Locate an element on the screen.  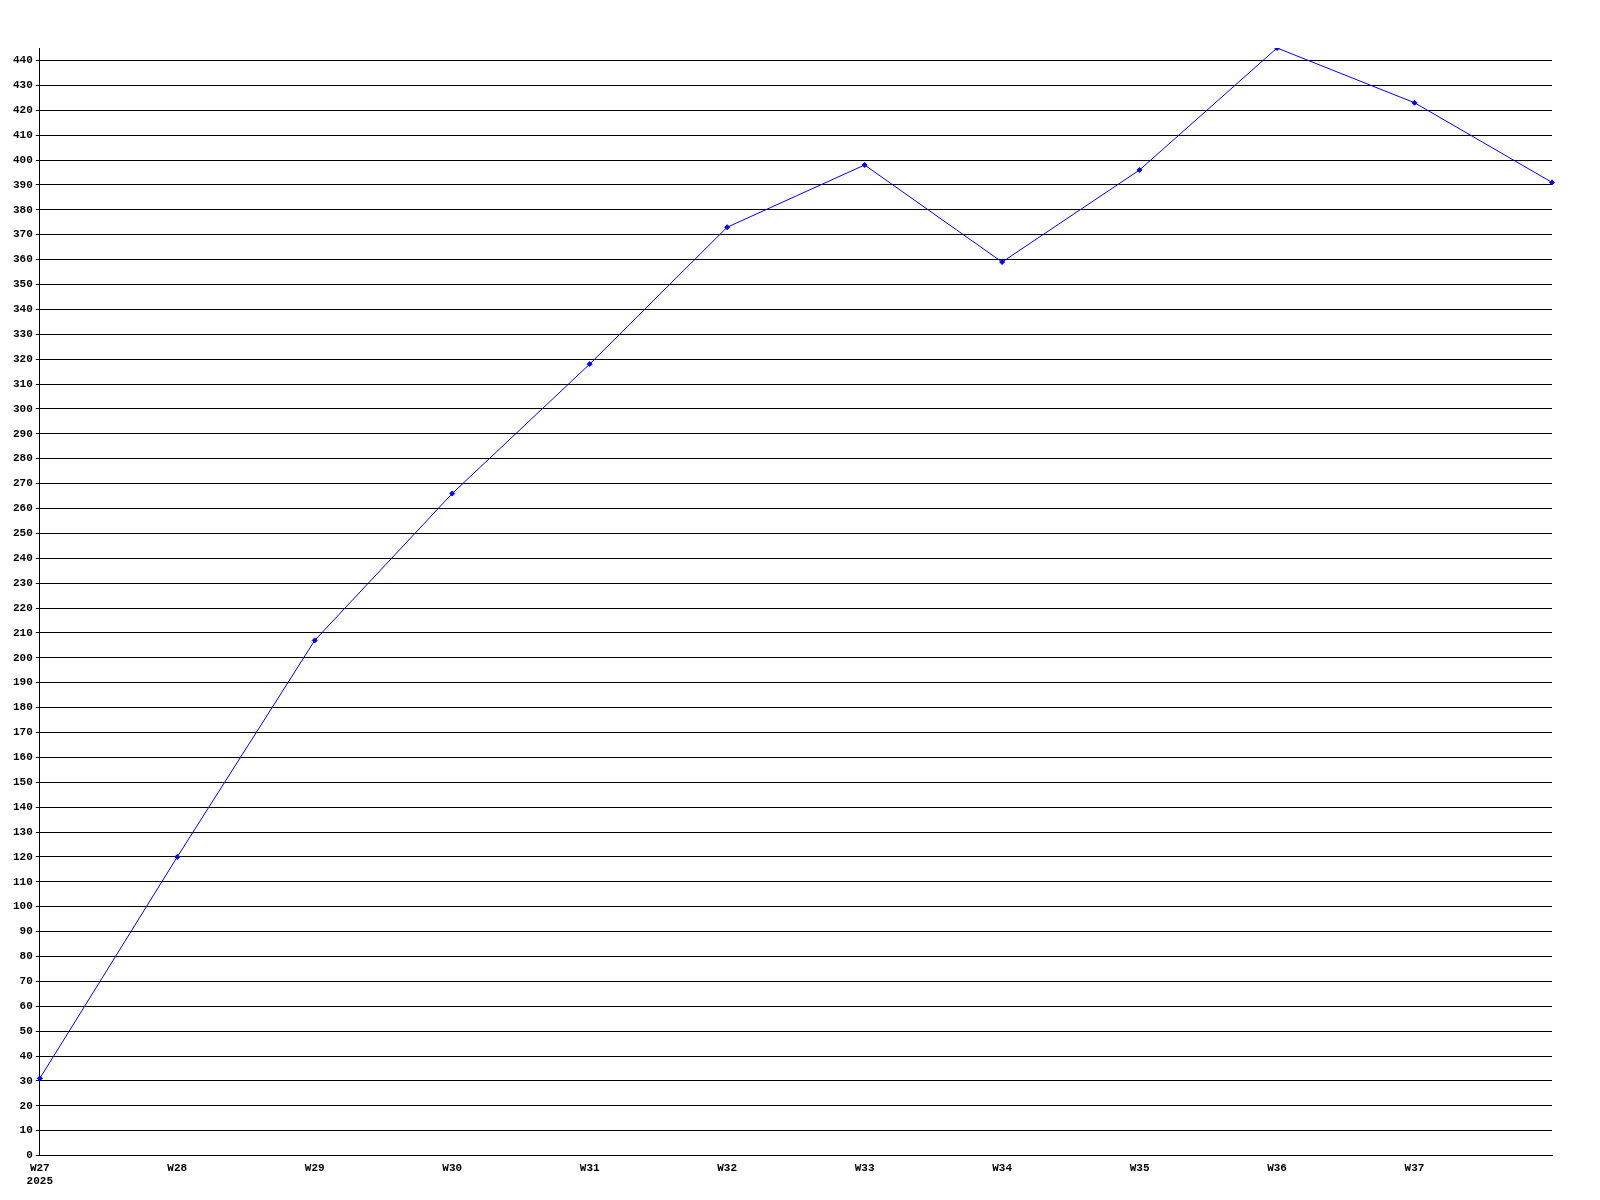
y-tick-label: 400 is located at coordinates (22, 159).